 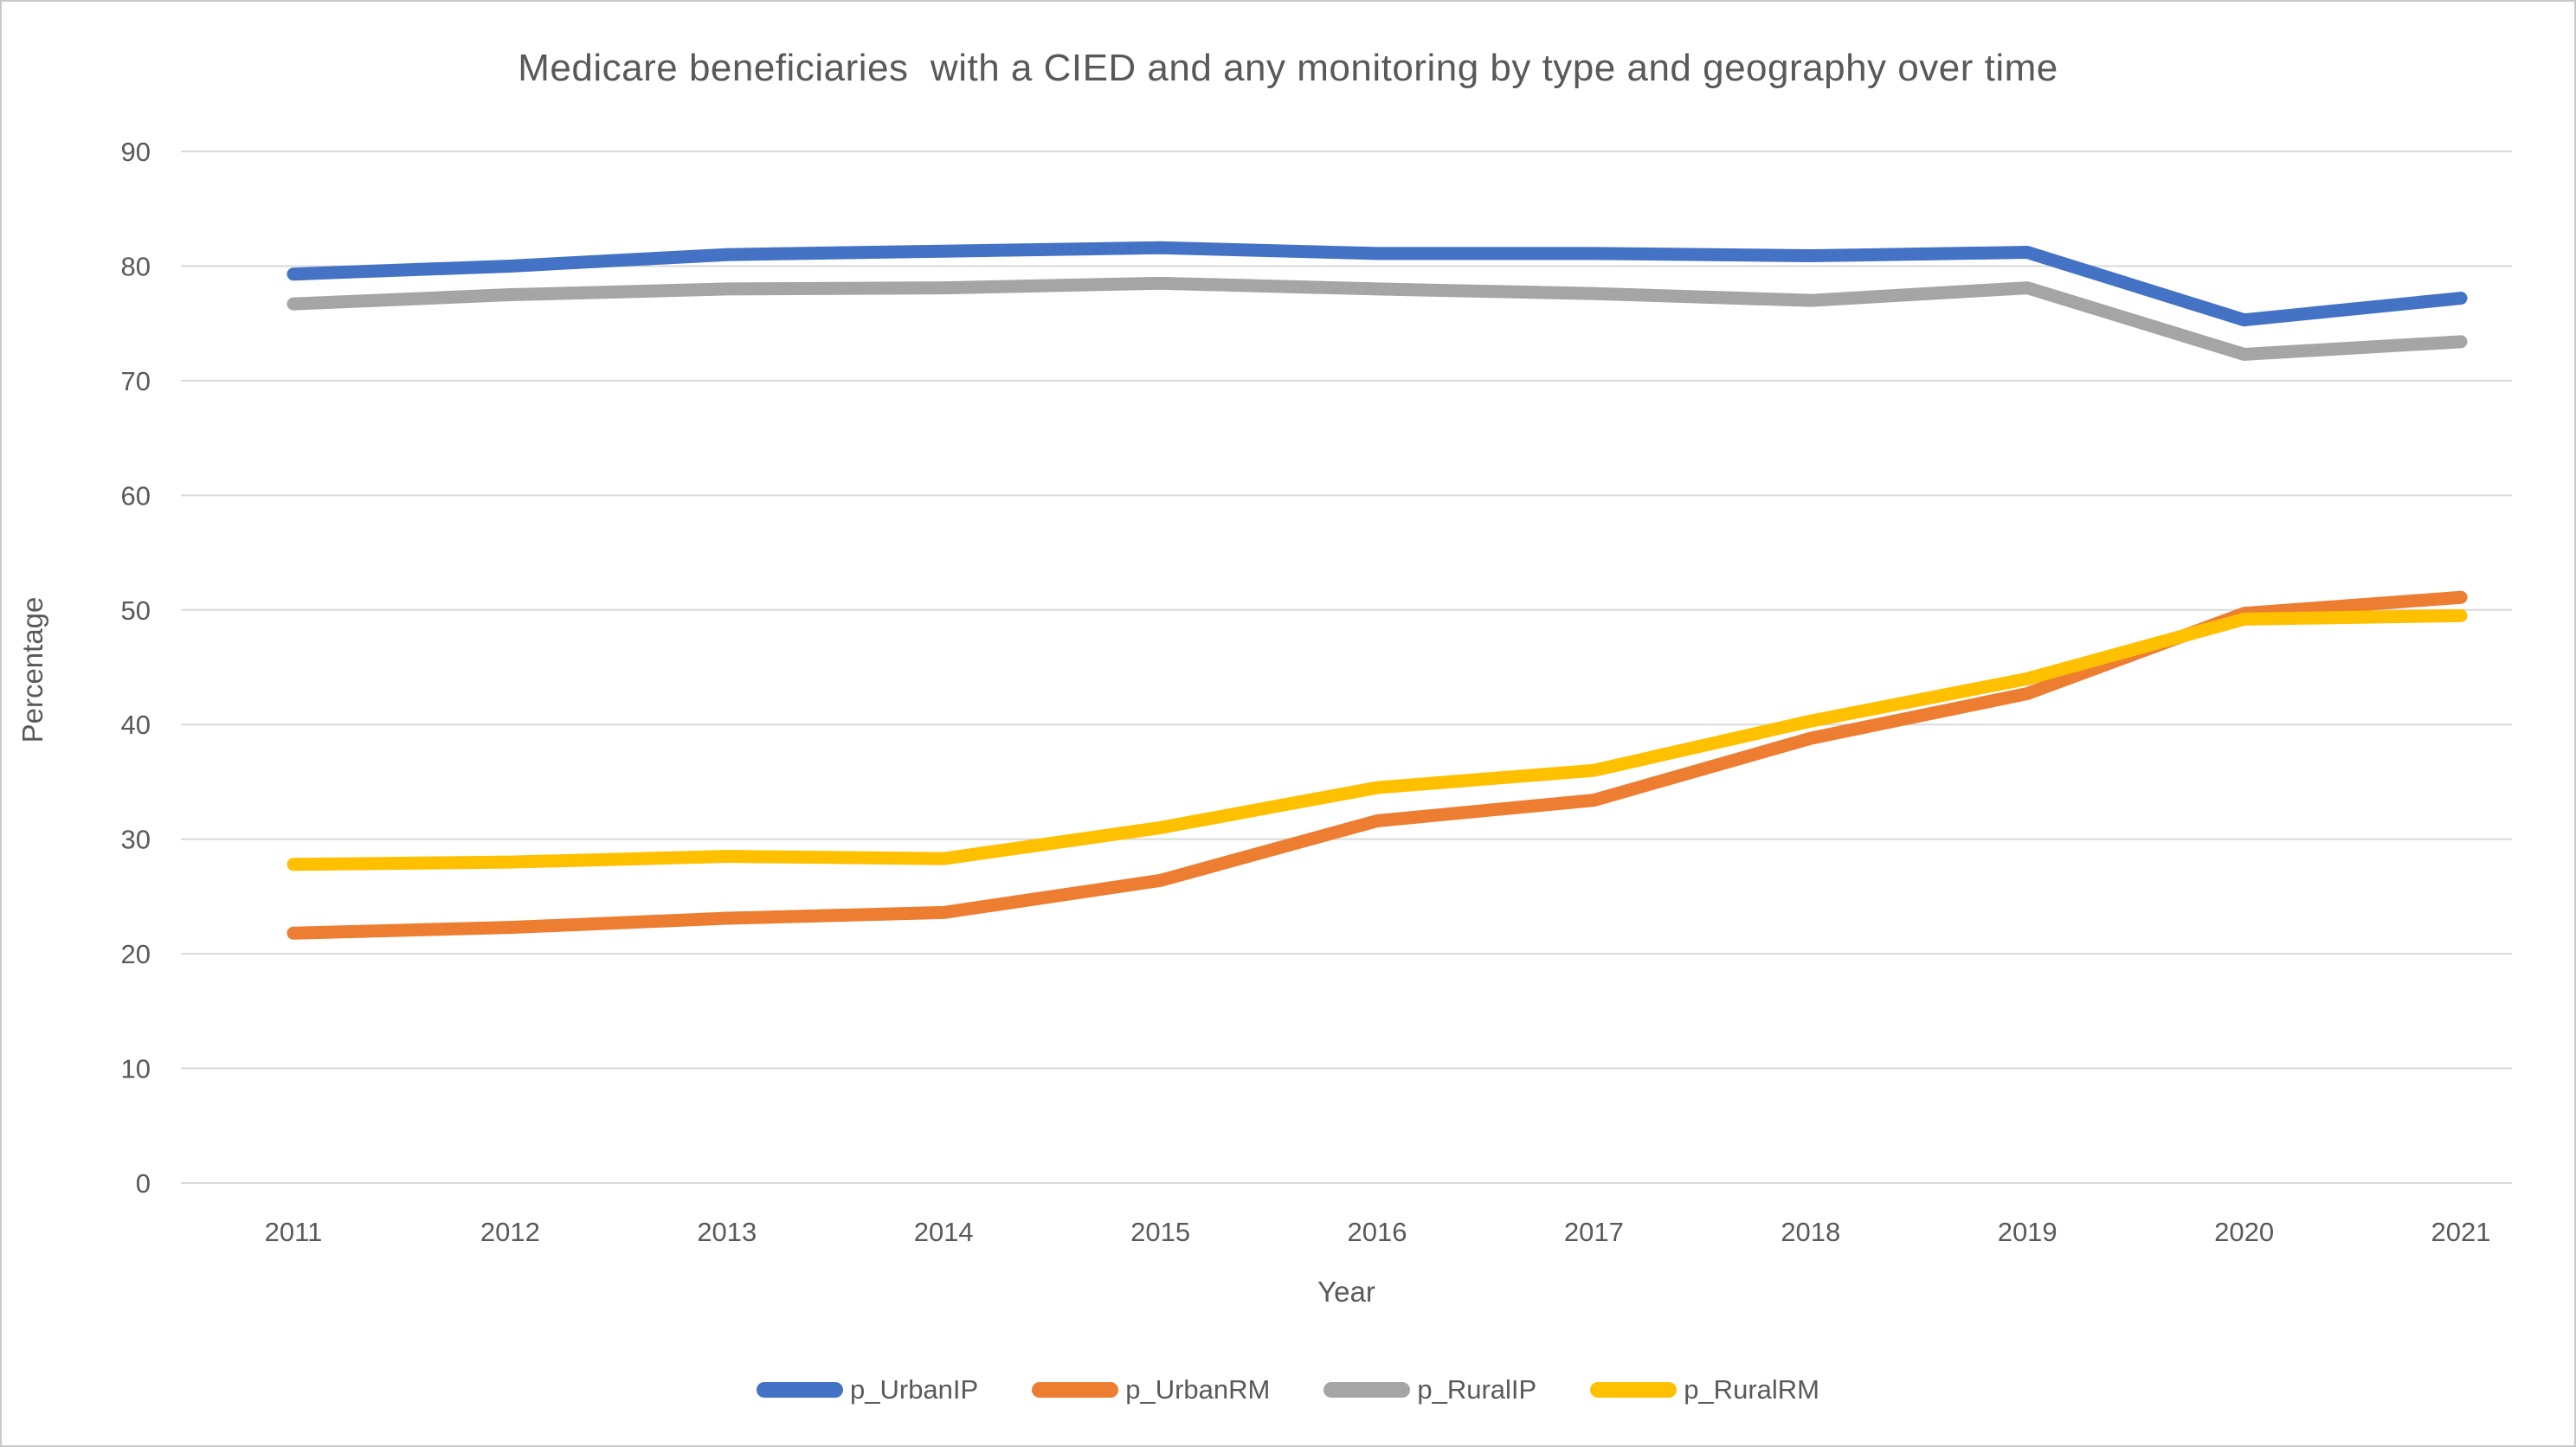 I want to click on y-tick-label: 40, so click(x=136, y=725).